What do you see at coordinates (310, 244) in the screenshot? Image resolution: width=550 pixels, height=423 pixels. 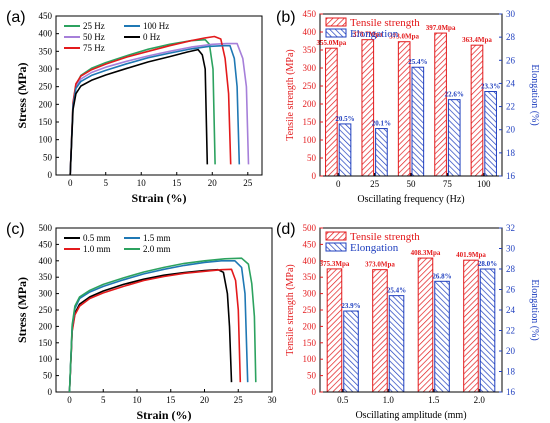 I see `y-left-tick-label: 450` at bounding box center [310, 244].